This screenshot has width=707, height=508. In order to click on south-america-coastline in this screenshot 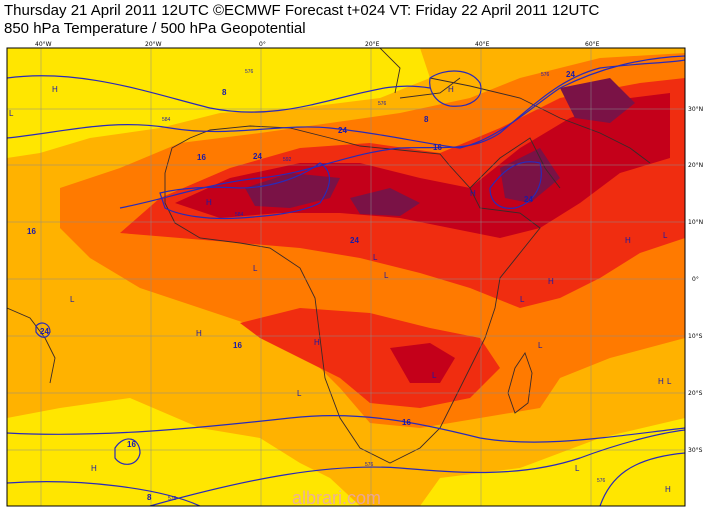, I will do `click(31, 345)`.